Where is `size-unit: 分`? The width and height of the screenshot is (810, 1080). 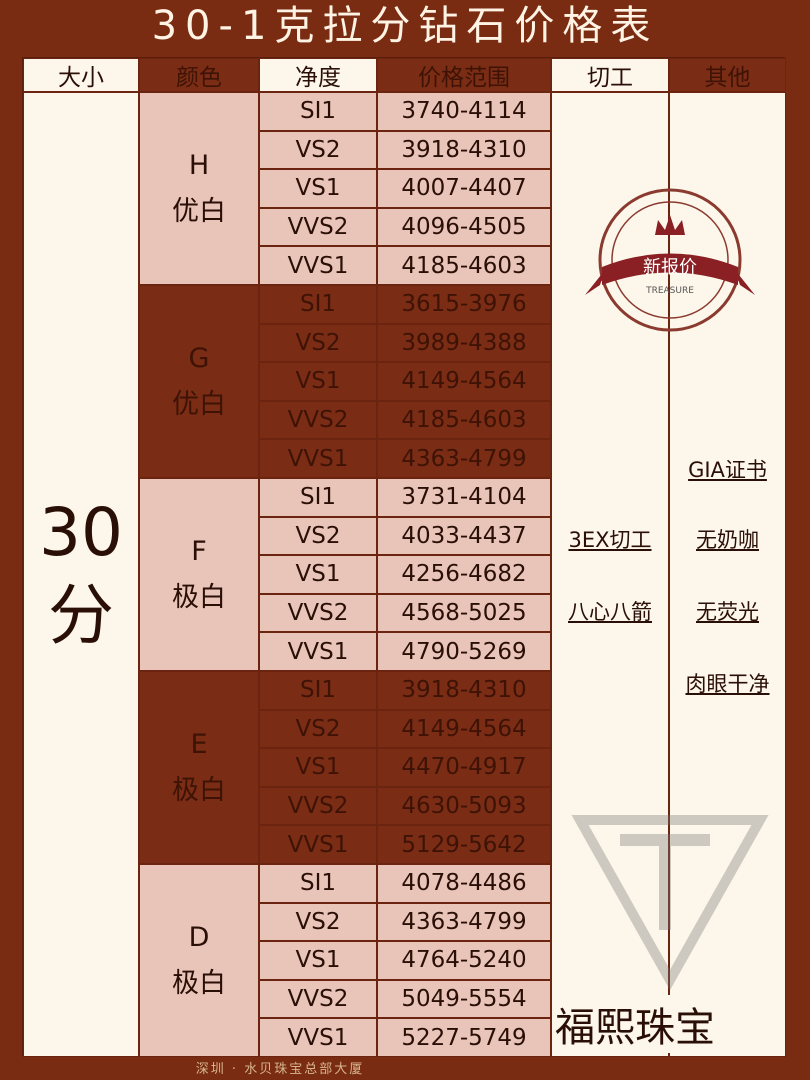
size-unit: 分 is located at coordinates (81, 615).